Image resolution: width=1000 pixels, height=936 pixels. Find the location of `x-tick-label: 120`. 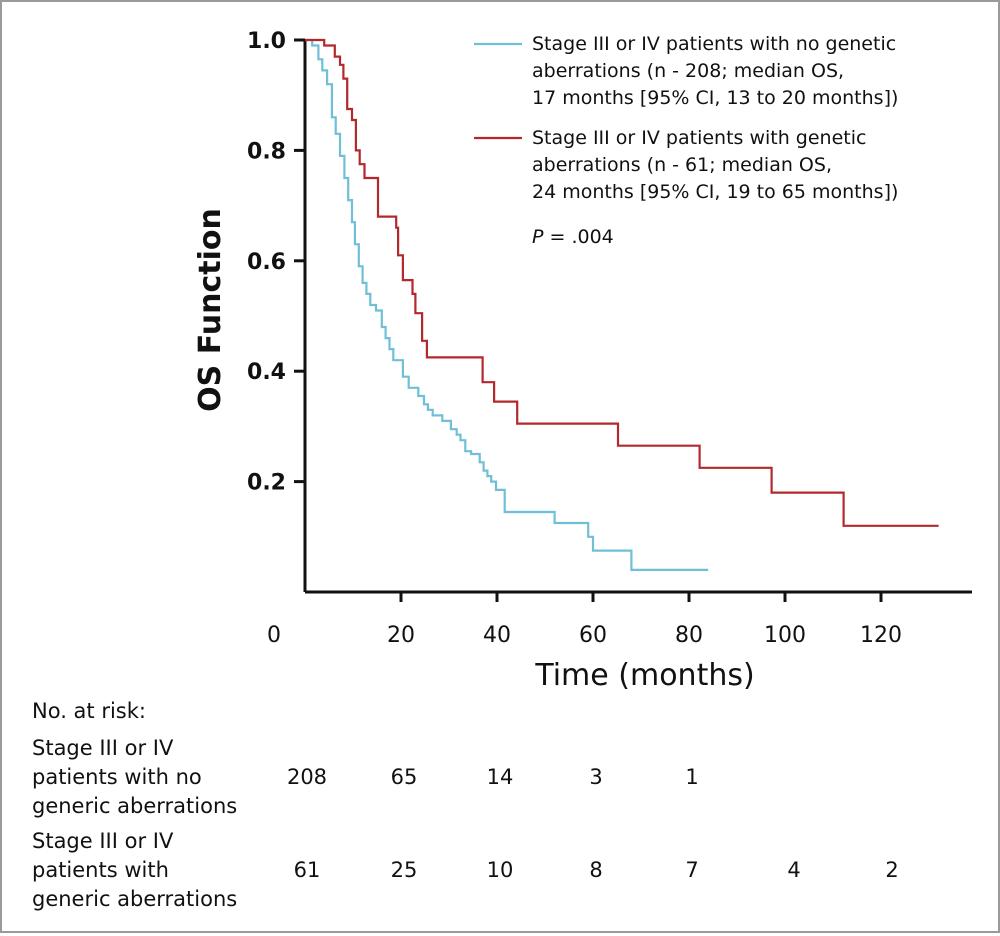

x-tick-label: 120 is located at coordinates (881, 635).